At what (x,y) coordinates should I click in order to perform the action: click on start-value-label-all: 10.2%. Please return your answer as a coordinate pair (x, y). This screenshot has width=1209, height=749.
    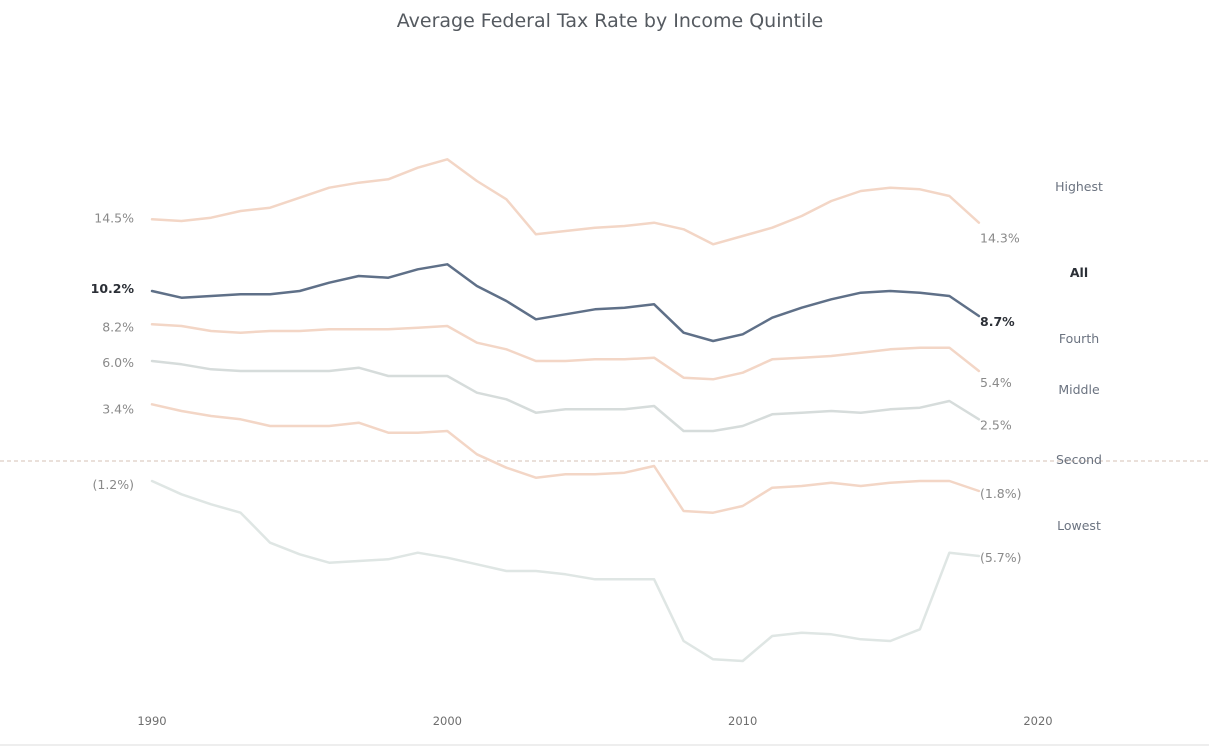
    Looking at the image, I should click on (113, 288).